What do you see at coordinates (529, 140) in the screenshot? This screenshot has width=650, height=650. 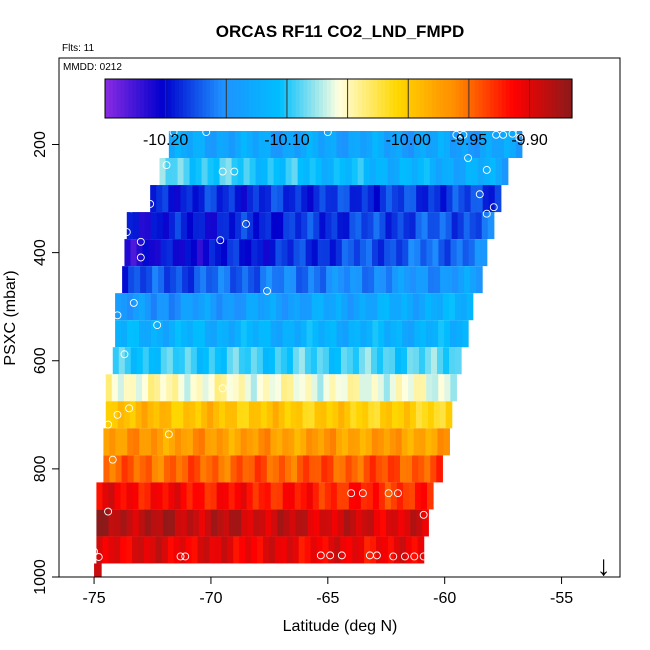 I see `colorbar-tick-label: -9.90` at bounding box center [529, 140].